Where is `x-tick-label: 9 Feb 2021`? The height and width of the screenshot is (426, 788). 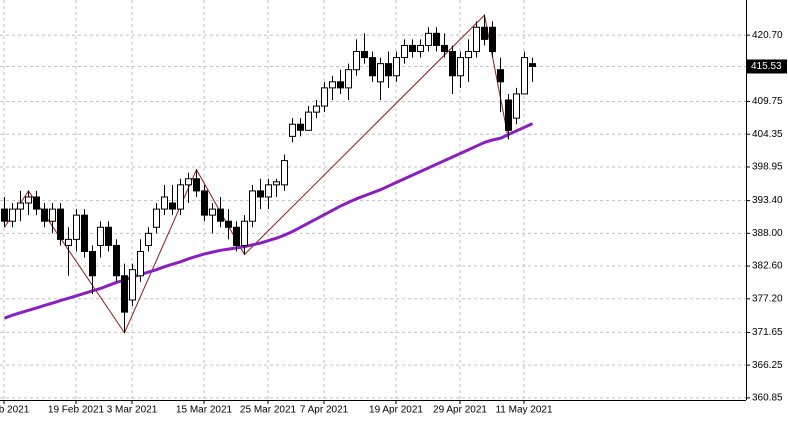 x-tick-label: 9 Feb 2021 is located at coordinates (15, 410).